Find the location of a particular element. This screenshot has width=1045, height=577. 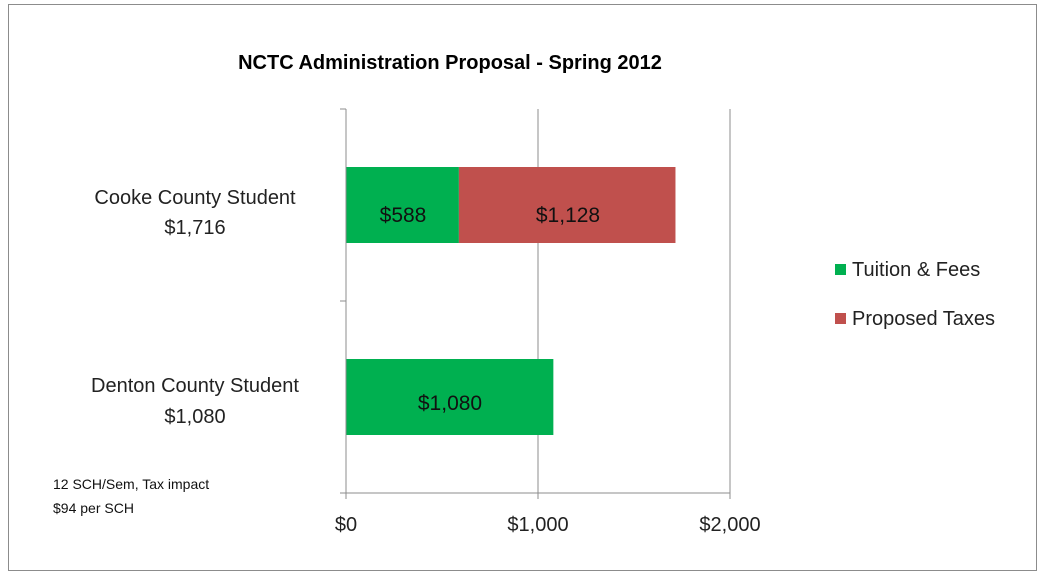

bar-label-cooke-taxes: $1,128 is located at coordinates (568, 215).